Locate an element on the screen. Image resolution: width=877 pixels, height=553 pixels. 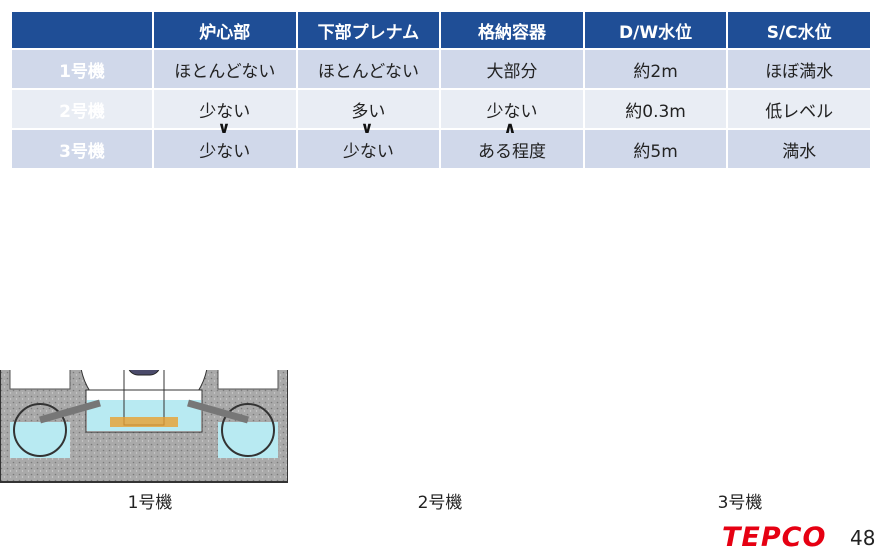
column-header: D/W水位 is located at coordinates (655, 30).